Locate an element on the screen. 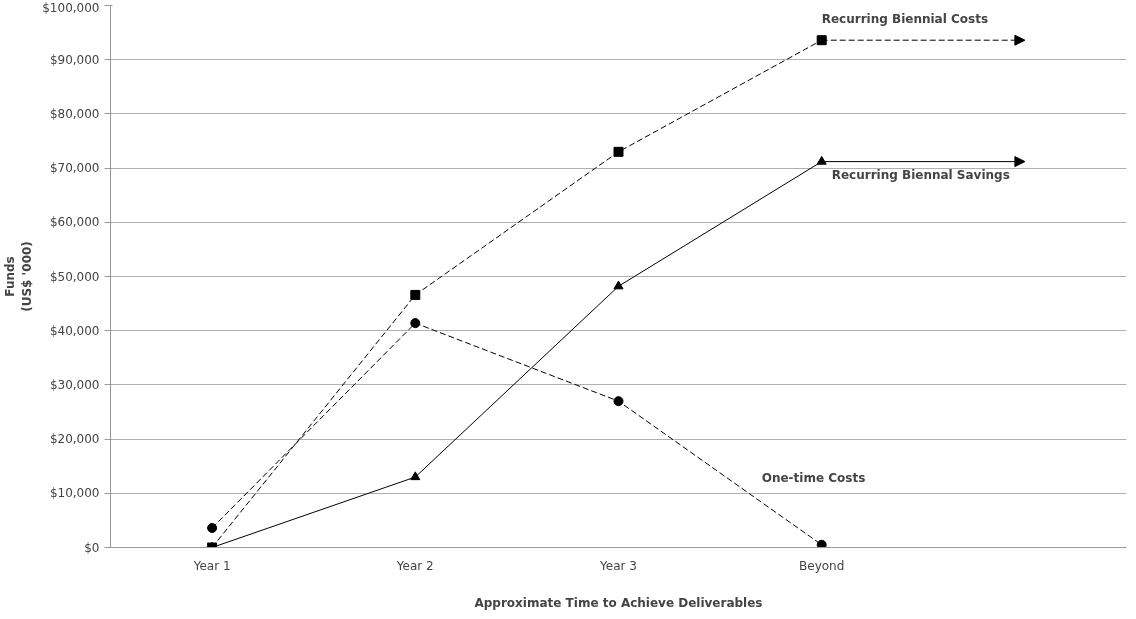 The image size is (1136, 619). y-tick-label: $0 is located at coordinates (92, 547).